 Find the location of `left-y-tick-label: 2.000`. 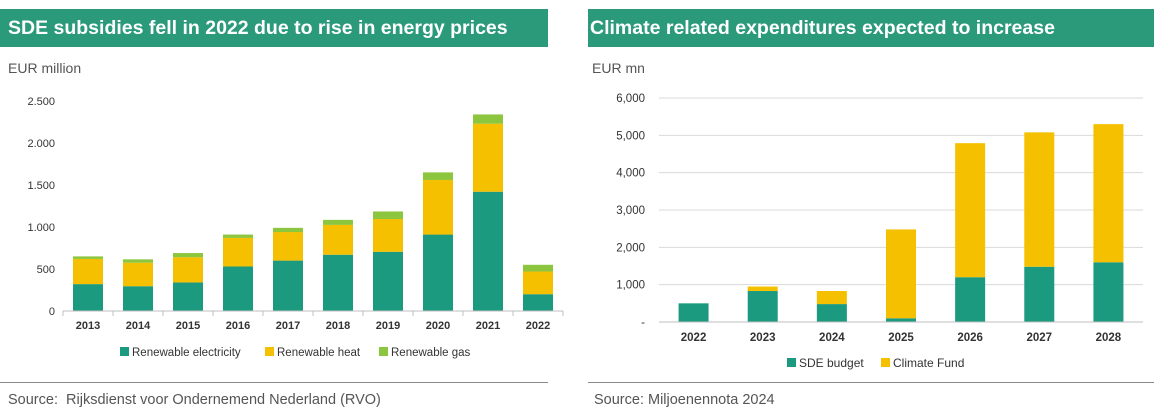

left-y-tick-label: 2.000 is located at coordinates (41, 144).